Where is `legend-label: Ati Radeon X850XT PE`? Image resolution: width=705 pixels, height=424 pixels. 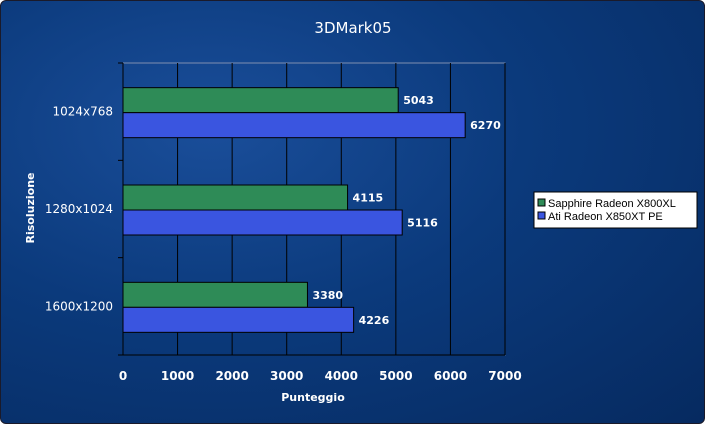 legend-label: Ati Radeon X850XT PE is located at coordinates (605, 217).